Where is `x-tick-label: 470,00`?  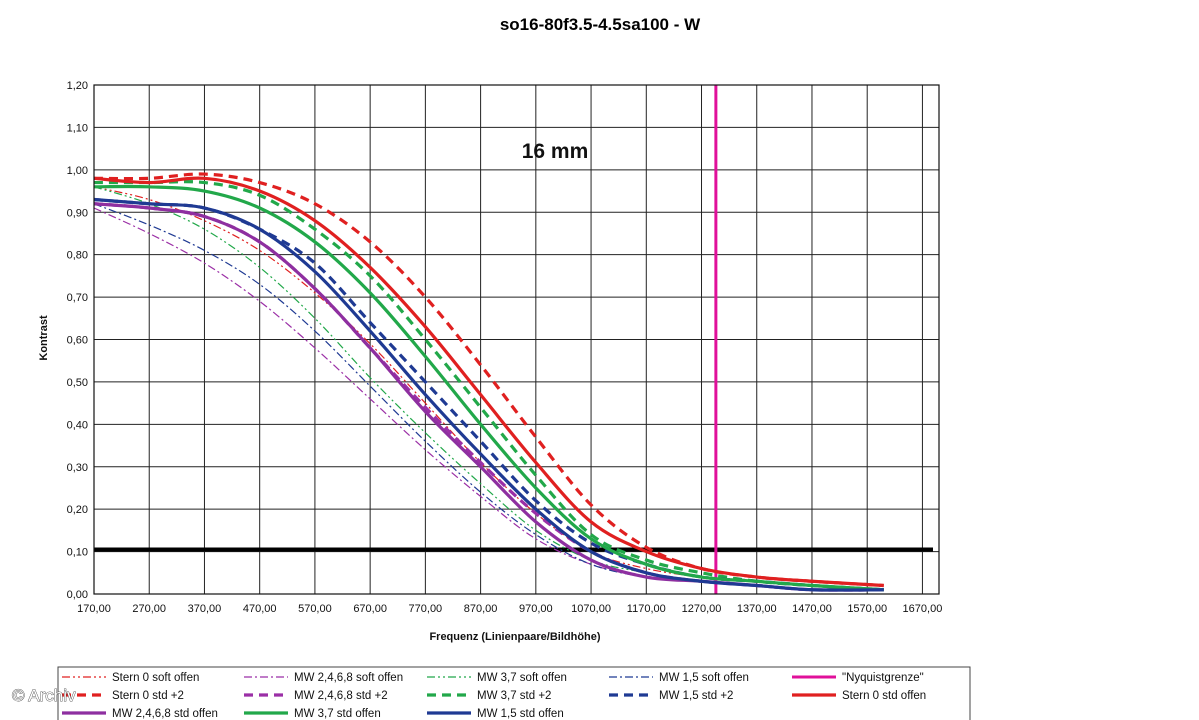 x-tick-label: 470,00 is located at coordinates (260, 609).